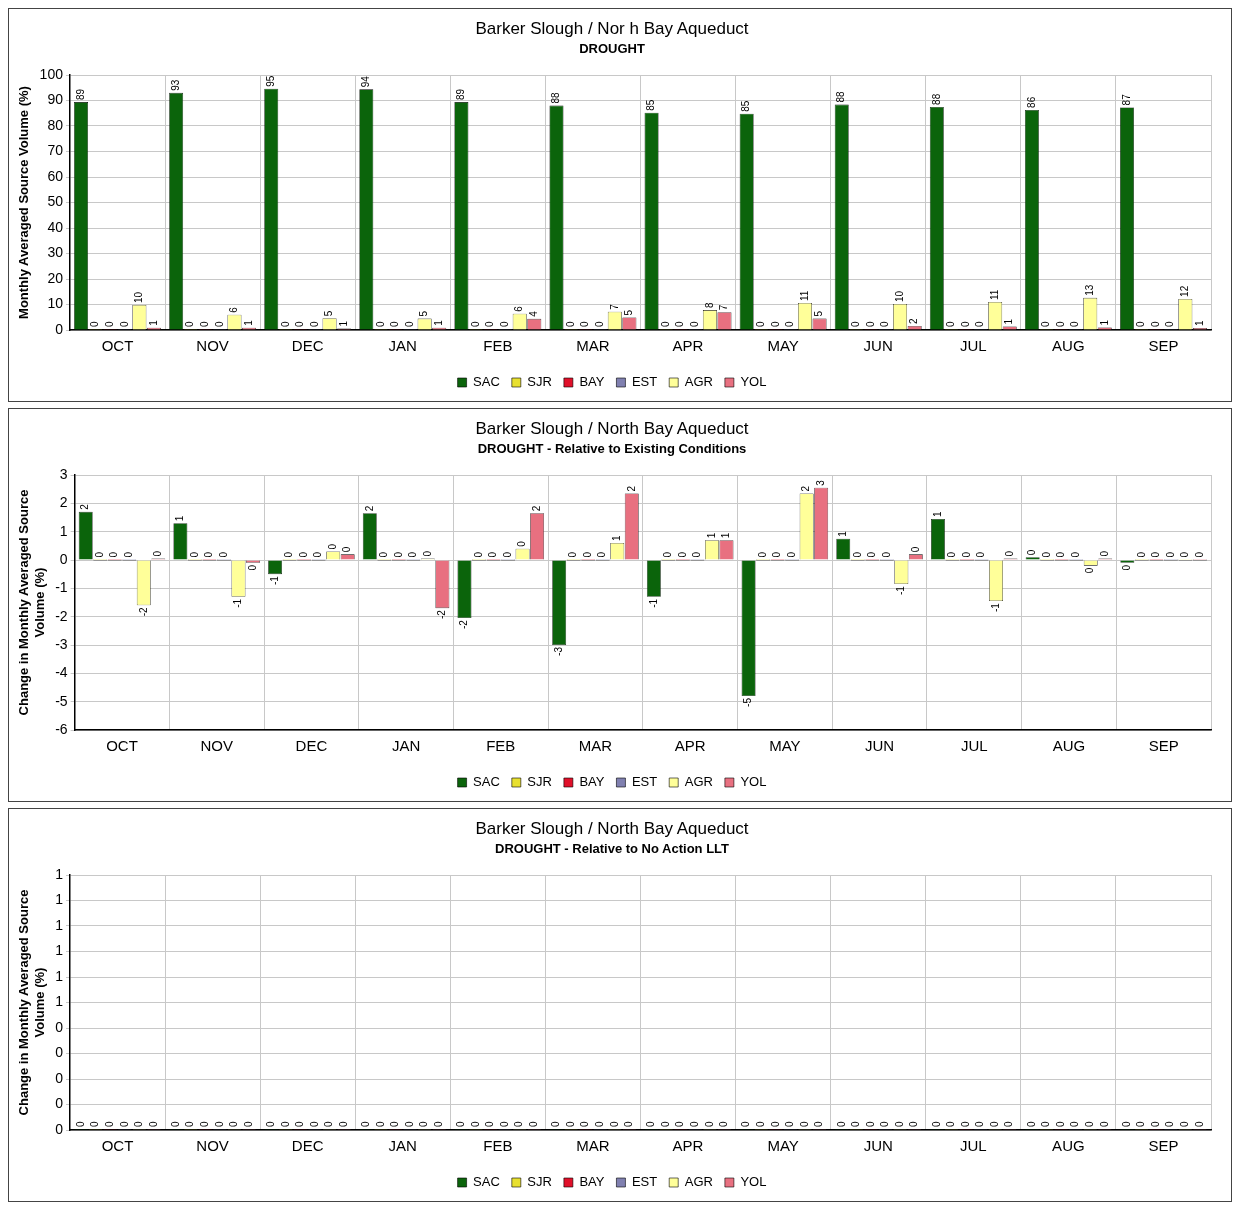 The width and height of the screenshot is (1243, 1209). Describe the element at coordinates (1031, 102) in the screenshot. I see `data-label: 86` at that location.